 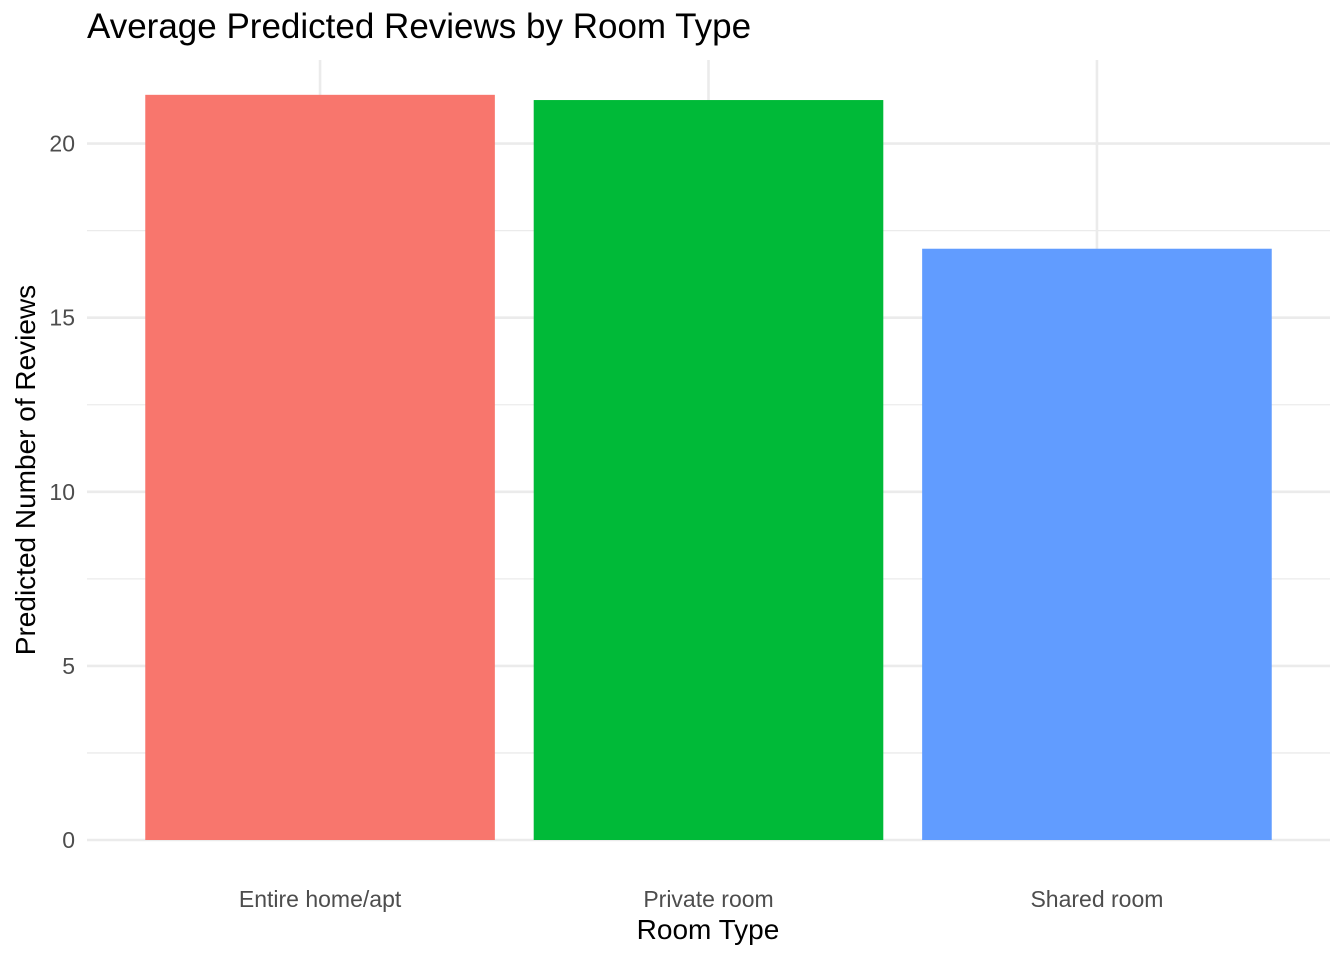 What do you see at coordinates (1096, 899) in the screenshot?
I see `x-tick-label: Shared room` at bounding box center [1096, 899].